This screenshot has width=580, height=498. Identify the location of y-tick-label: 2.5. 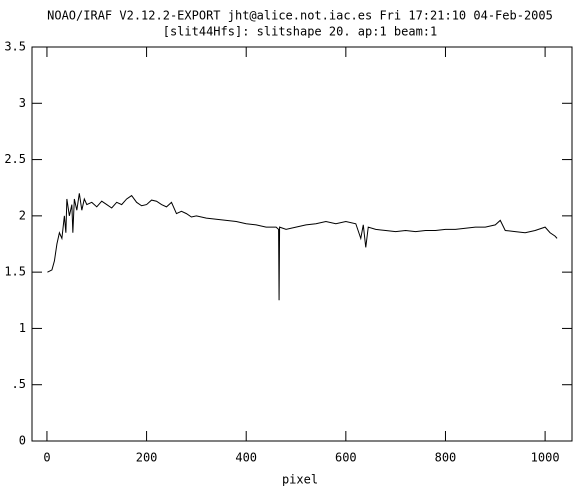
(15, 159).